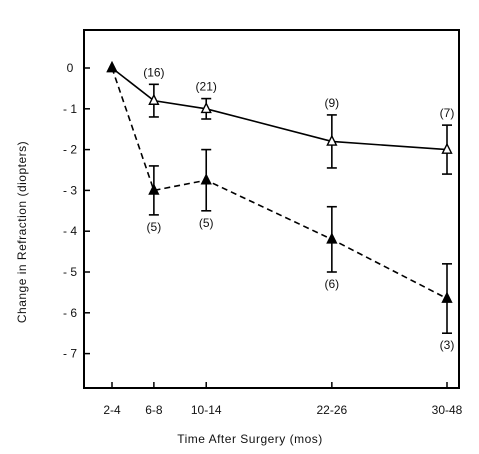 The height and width of the screenshot is (454, 479). Describe the element at coordinates (154, 410) in the screenshot. I see `x-tick-label: 6-8` at that location.